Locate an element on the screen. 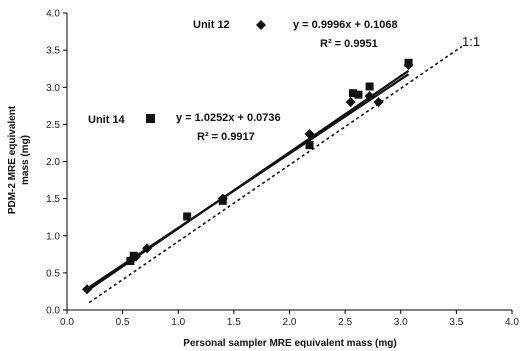 The image size is (520, 351). x-ticks: 0.0 0.5 1.0 1.5 2.0 2.5 3.0 3.5 4.0 is located at coordinates (289, 319).